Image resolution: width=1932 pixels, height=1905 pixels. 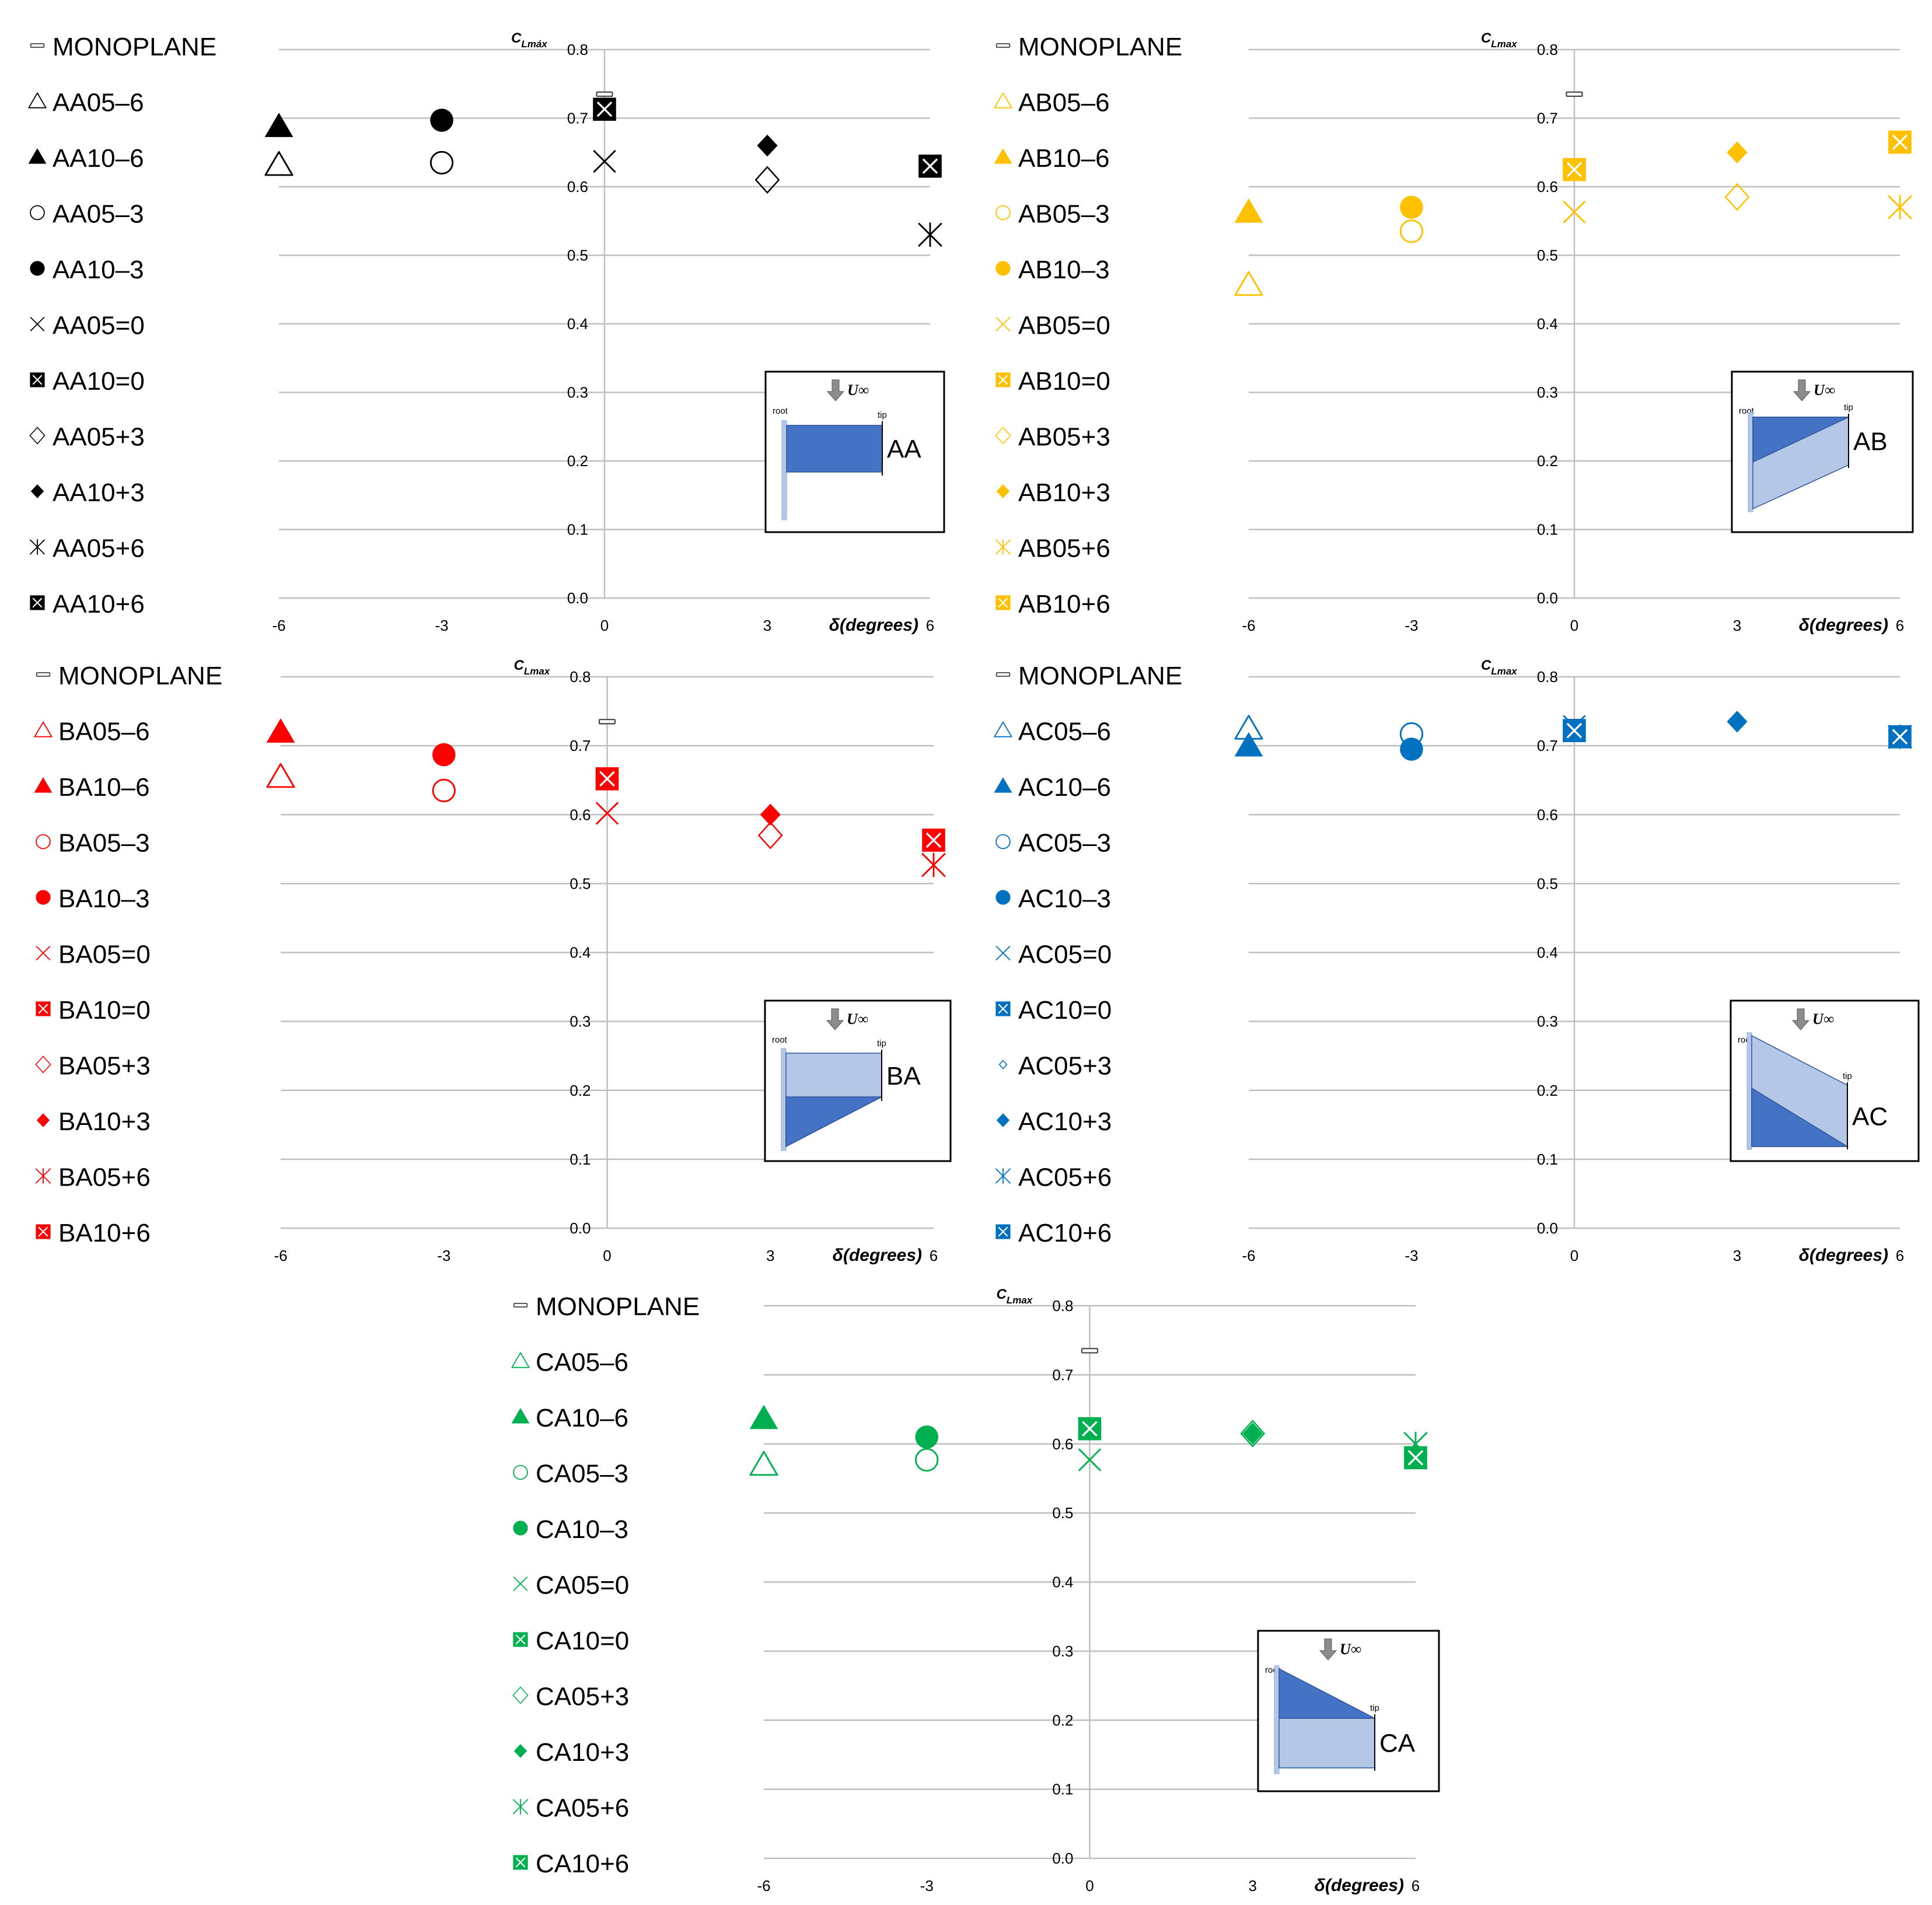 I want to click on data-point-ab10–3, so click(x=1411, y=207).